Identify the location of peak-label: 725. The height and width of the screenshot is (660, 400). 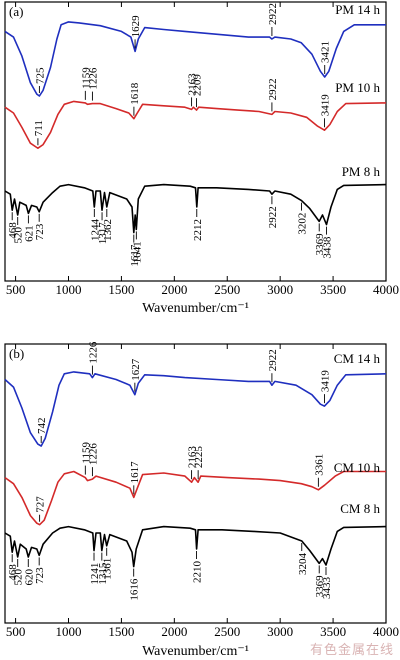
(40, 75).